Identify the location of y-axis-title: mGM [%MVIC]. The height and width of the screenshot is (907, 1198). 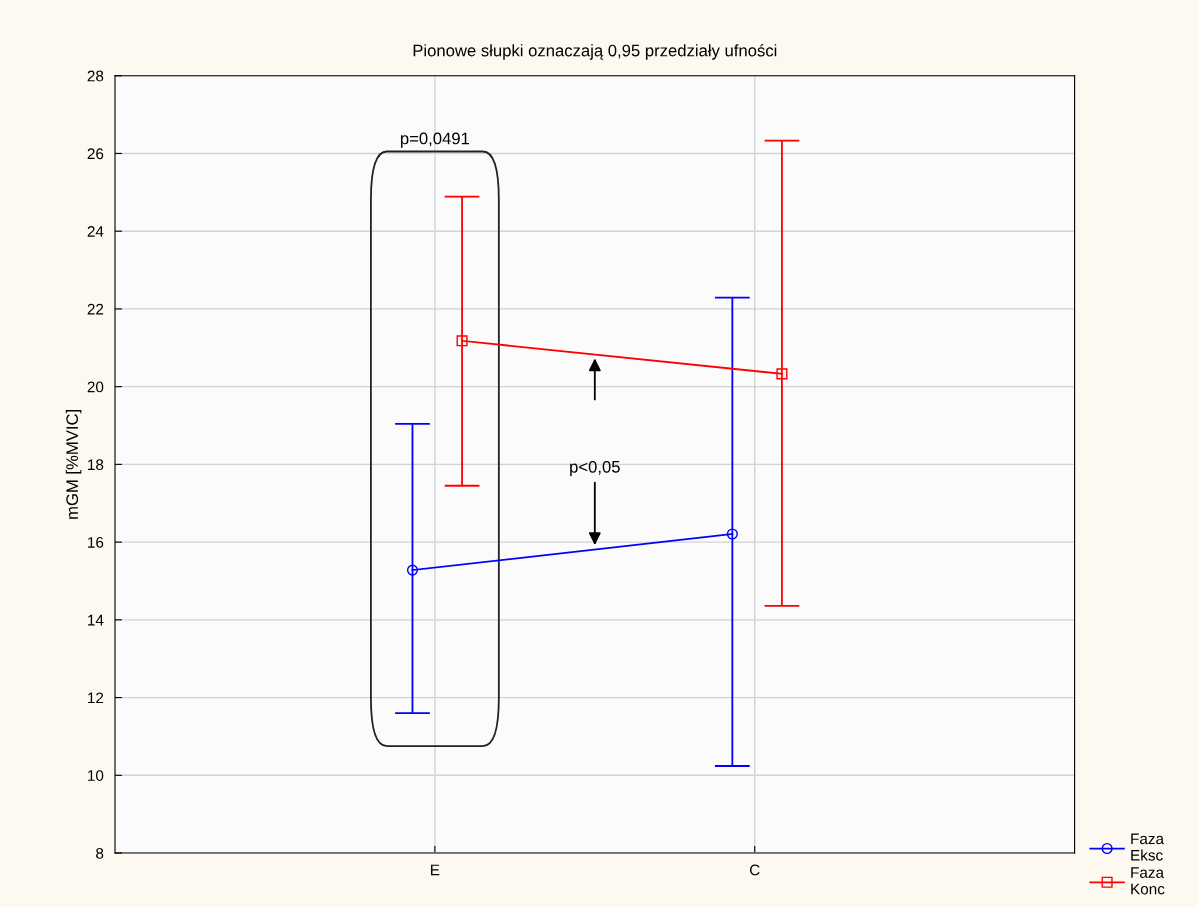
(73, 464).